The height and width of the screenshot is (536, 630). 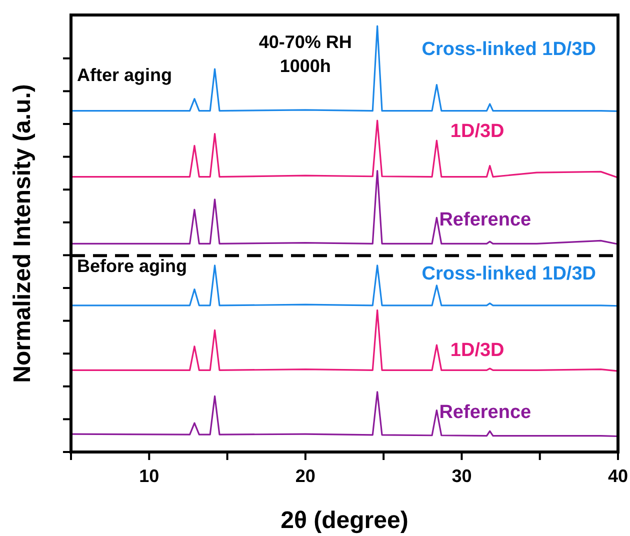 What do you see at coordinates (305, 66) in the screenshot?
I see `annotation: 1000h` at bounding box center [305, 66].